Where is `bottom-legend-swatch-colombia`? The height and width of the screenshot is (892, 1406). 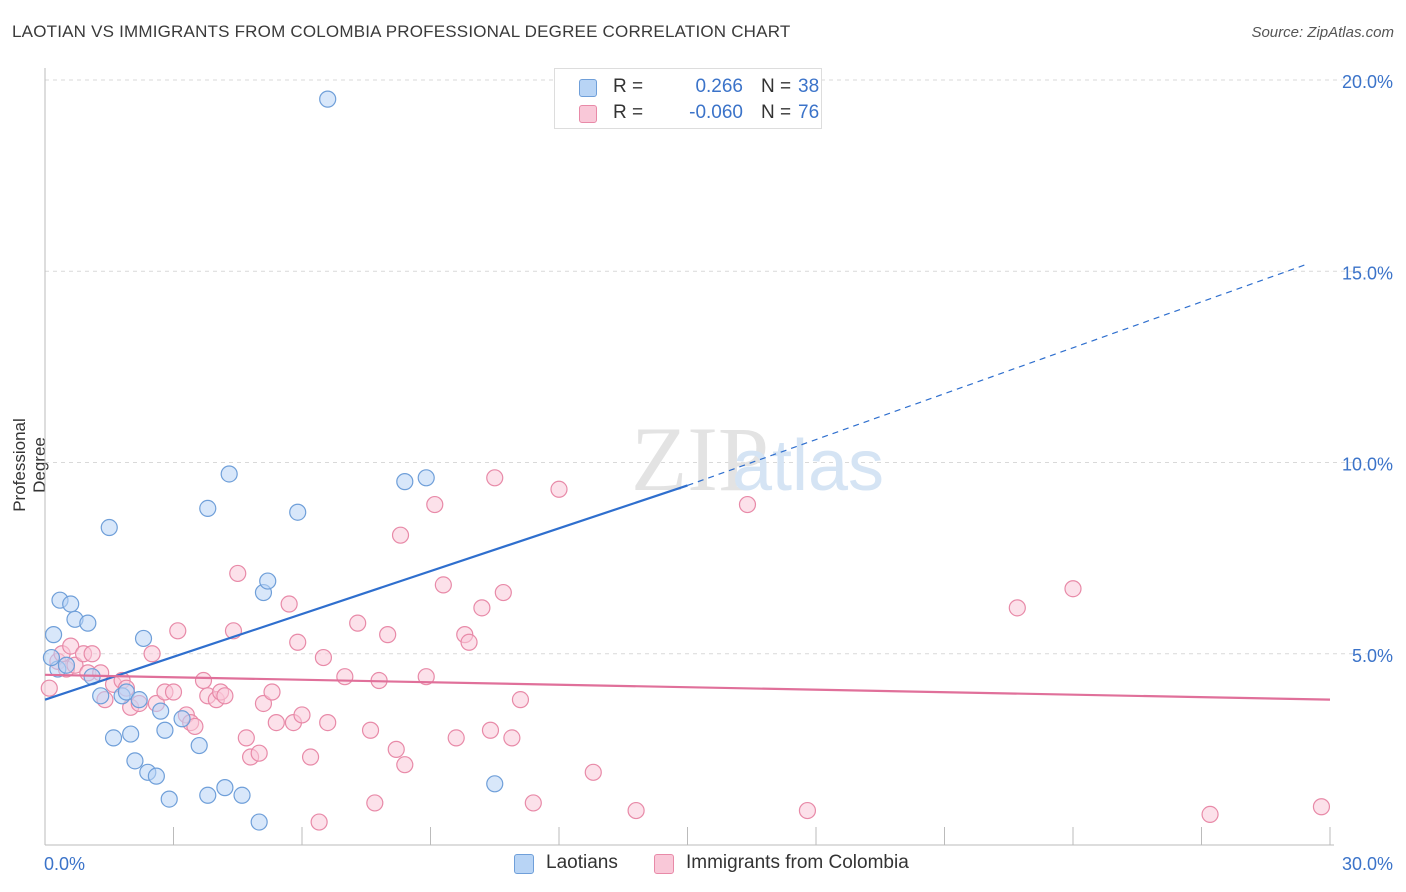
bottom-legend-swatch-colombia is located at coordinates (664, 864).